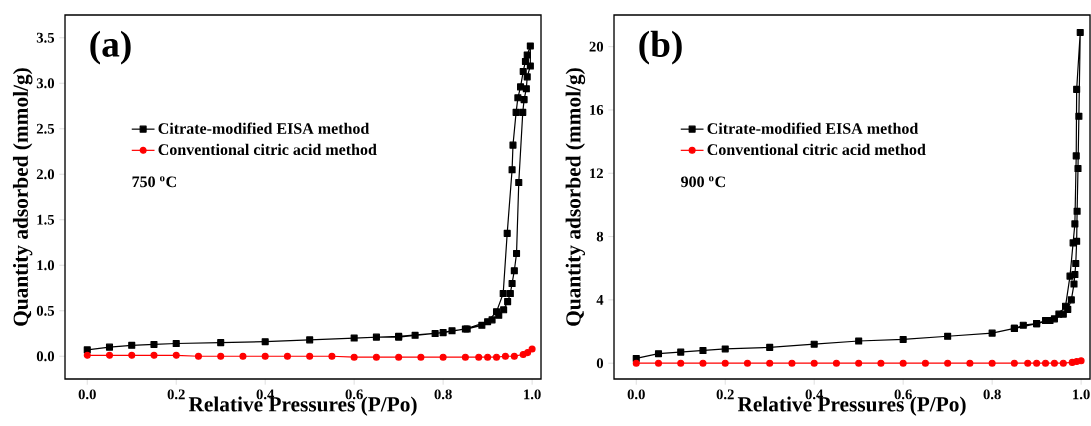  Describe the element at coordinates (45, 128) in the screenshot. I see `y-tick-label: 2.5` at that location.